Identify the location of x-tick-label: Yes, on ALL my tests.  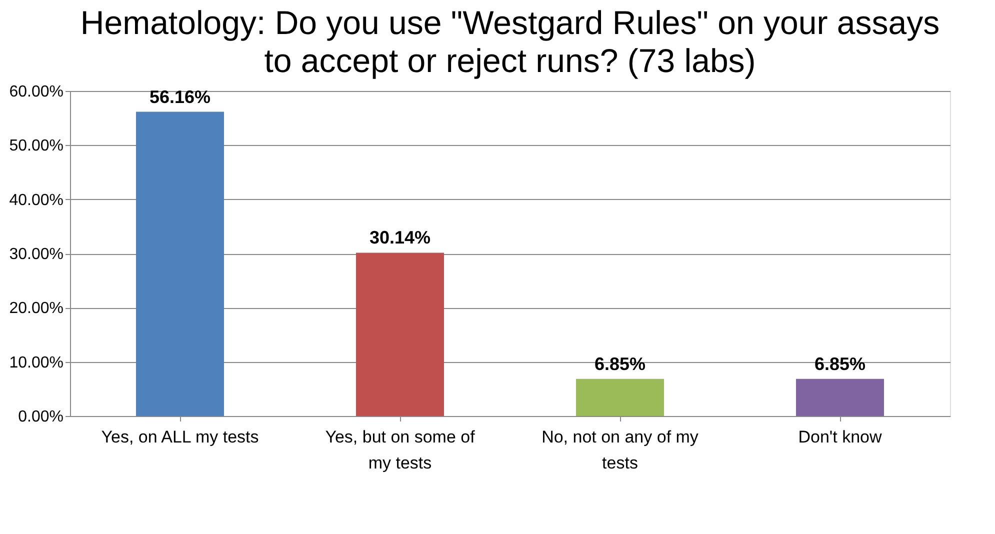
(180, 437).